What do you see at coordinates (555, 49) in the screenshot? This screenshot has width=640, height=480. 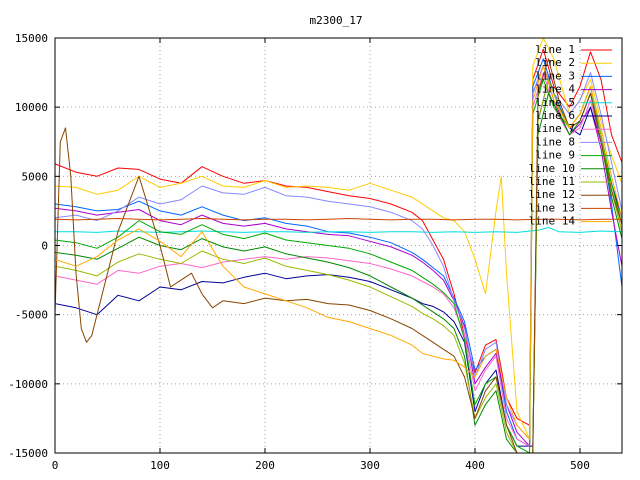 I see `legend-label: line 1` at bounding box center [555, 49].